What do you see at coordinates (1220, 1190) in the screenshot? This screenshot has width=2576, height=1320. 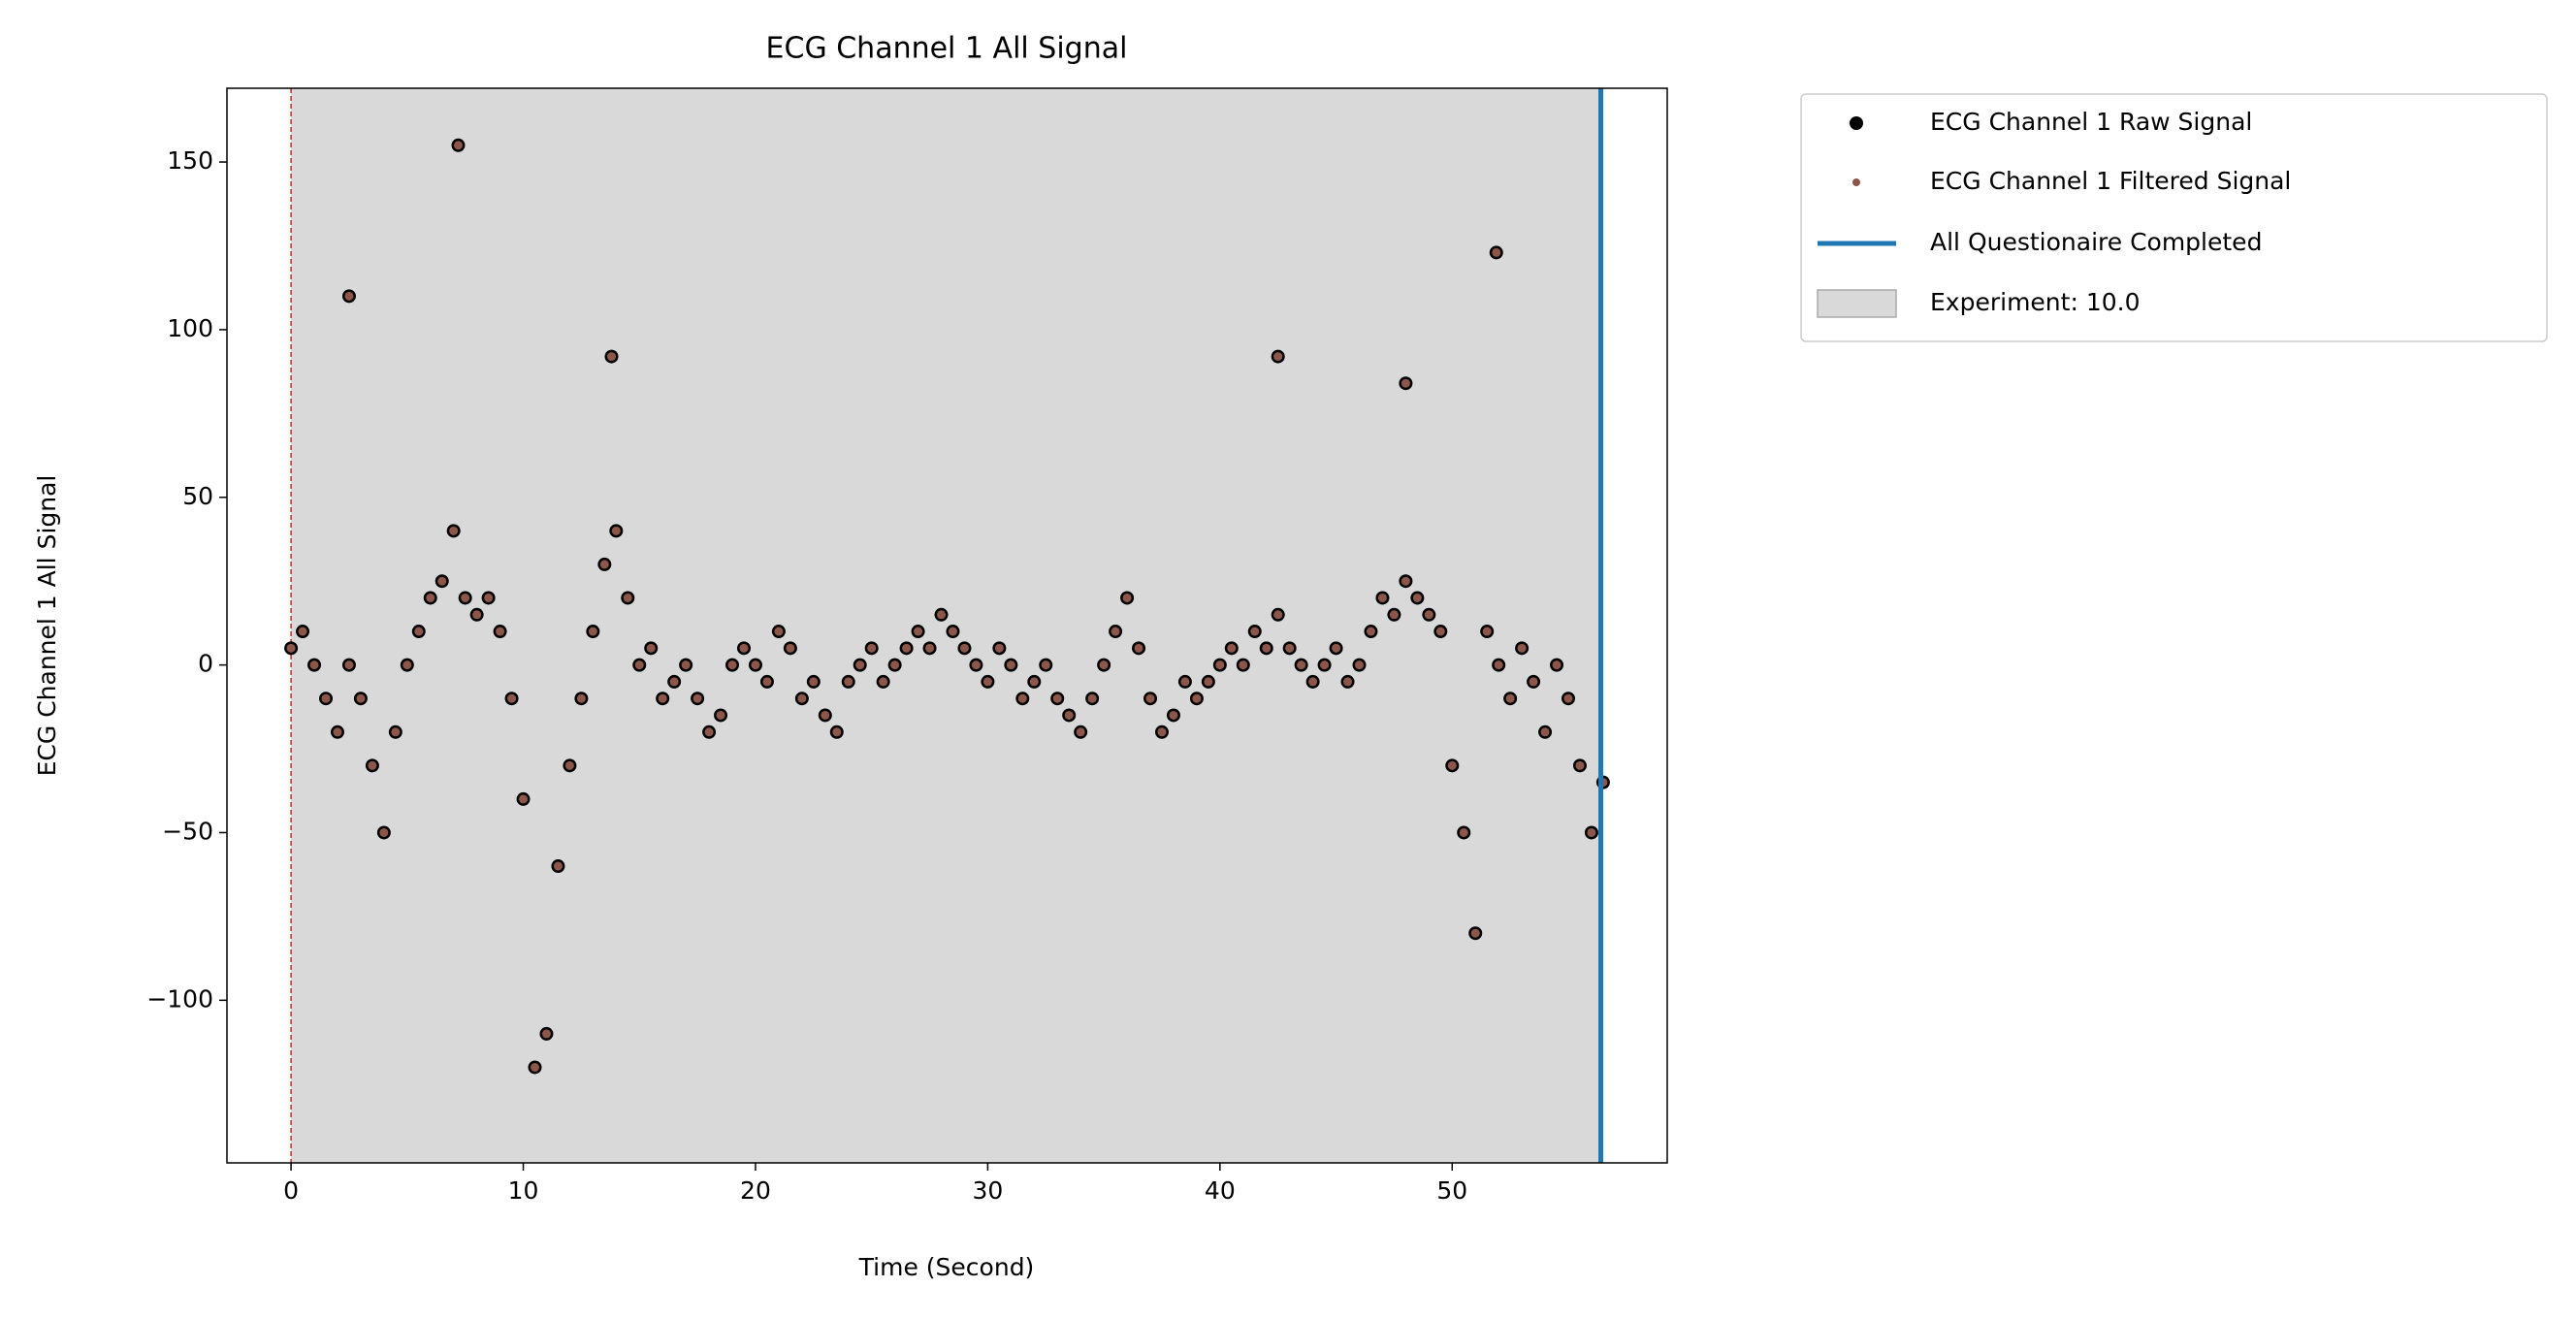 I see `x-tick-label: 40` at bounding box center [1220, 1190].